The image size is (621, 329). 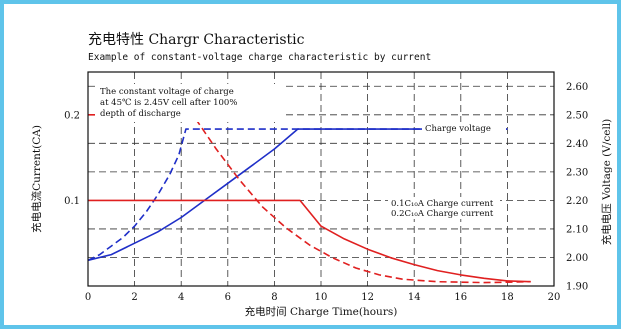 I want to click on x-tick-label: 2, so click(x=134, y=297).